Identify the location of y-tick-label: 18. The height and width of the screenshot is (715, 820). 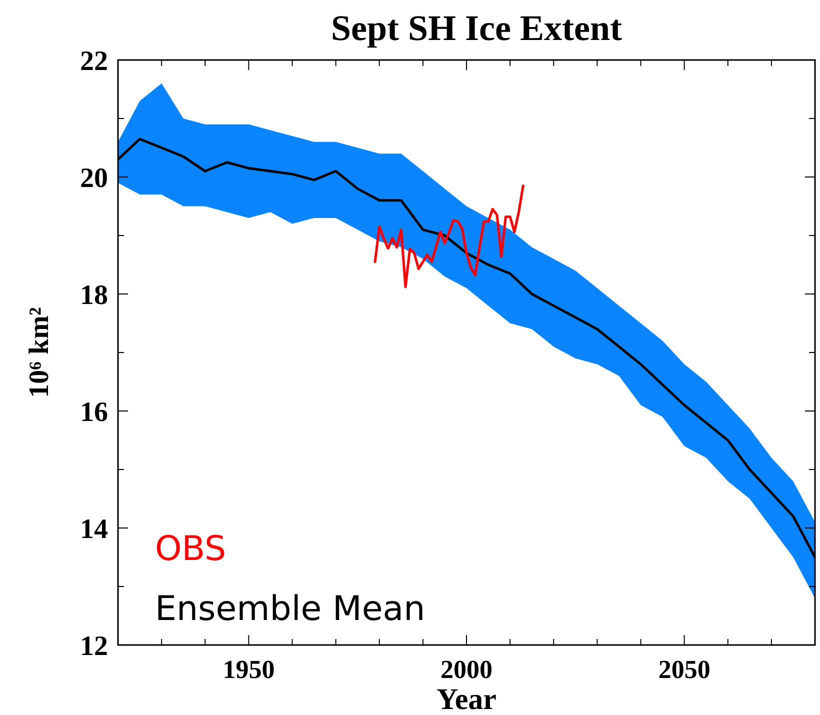
(94, 295).